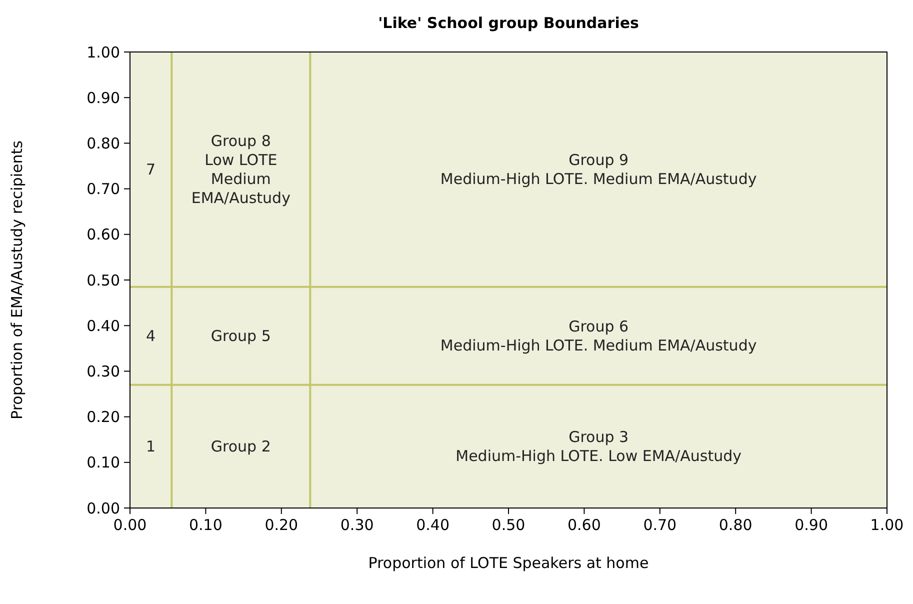 Image resolution: width=913 pixels, height=604 pixels. I want to click on x-tick-label: 0.90, so click(811, 525).